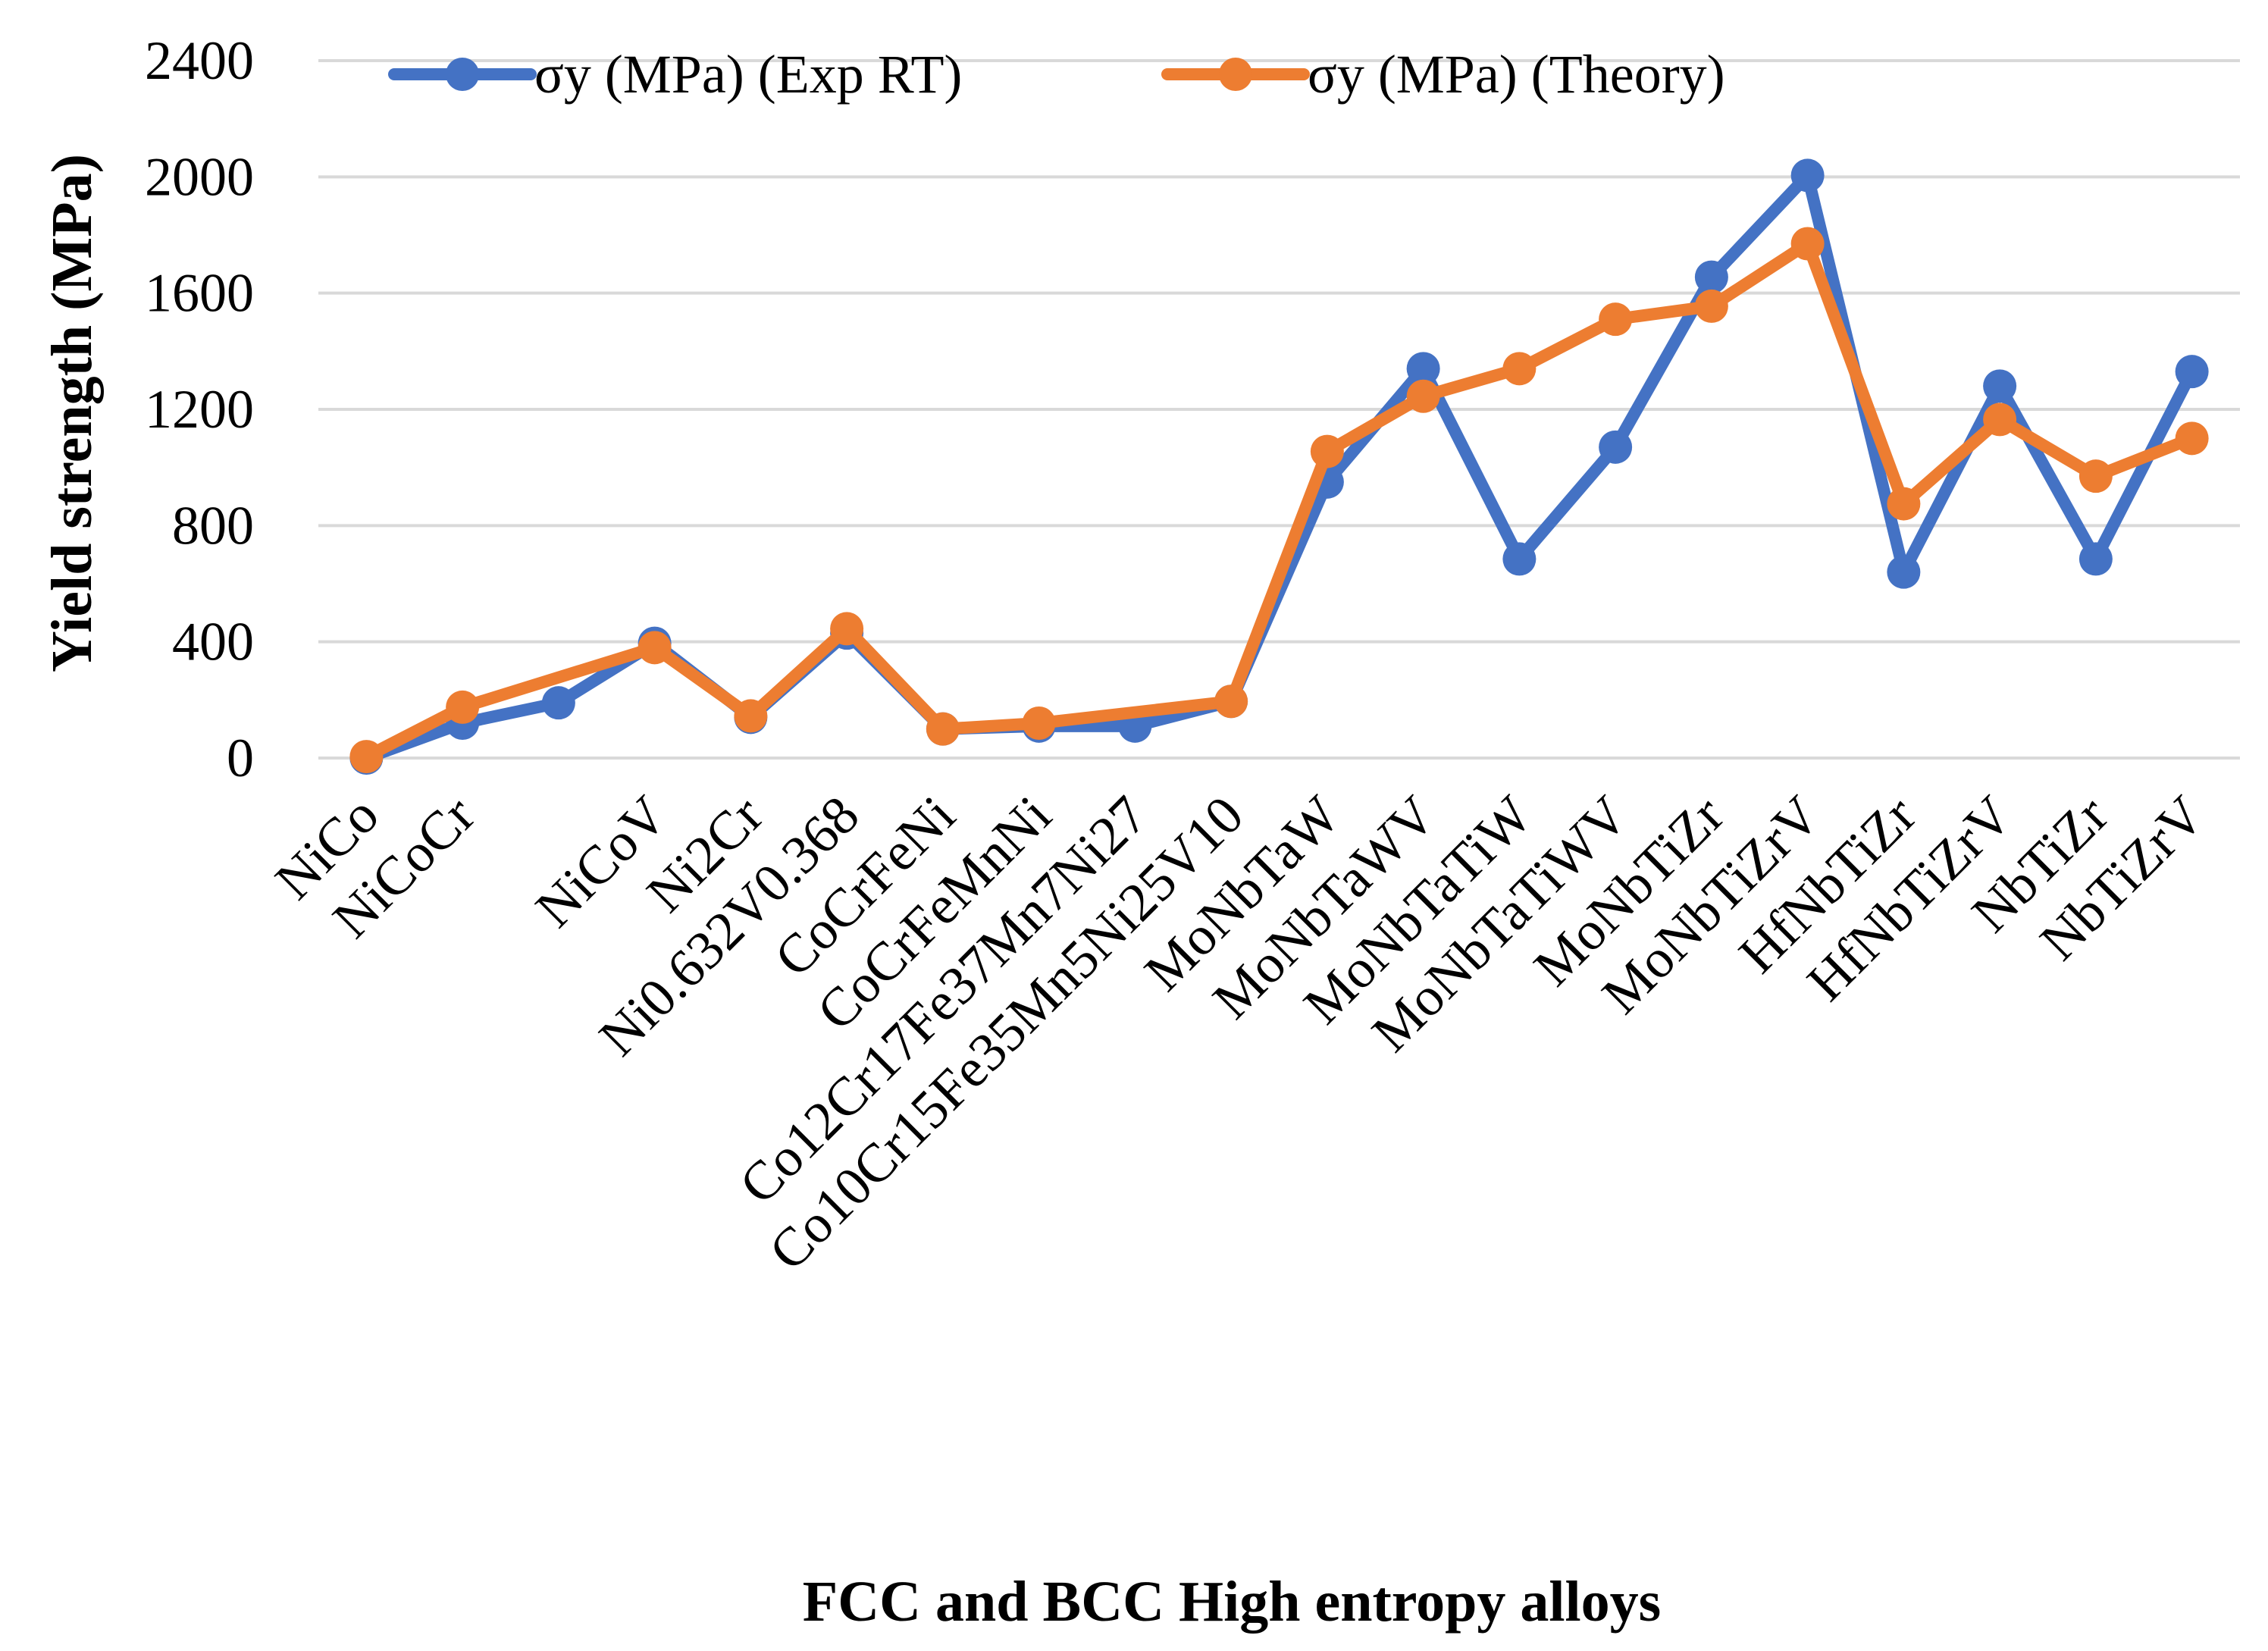 The height and width of the screenshot is (1651, 2268). I want to click on y-axis-title: Yield strength (MPa), so click(72, 413).